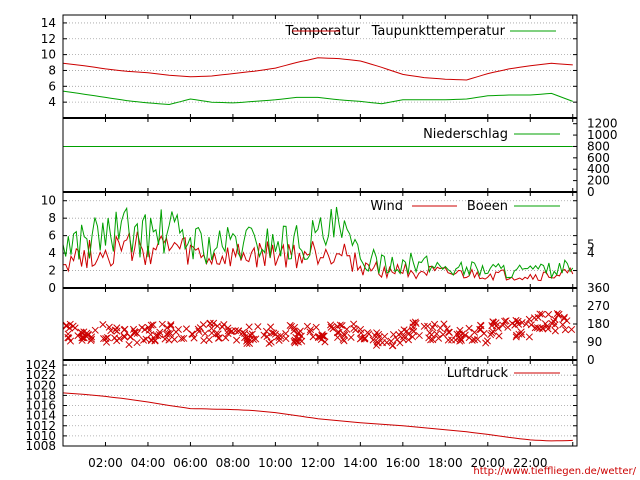  What do you see at coordinates (52, 271) in the screenshot?
I see `y-tick-label: 2` at bounding box center [52, 271].